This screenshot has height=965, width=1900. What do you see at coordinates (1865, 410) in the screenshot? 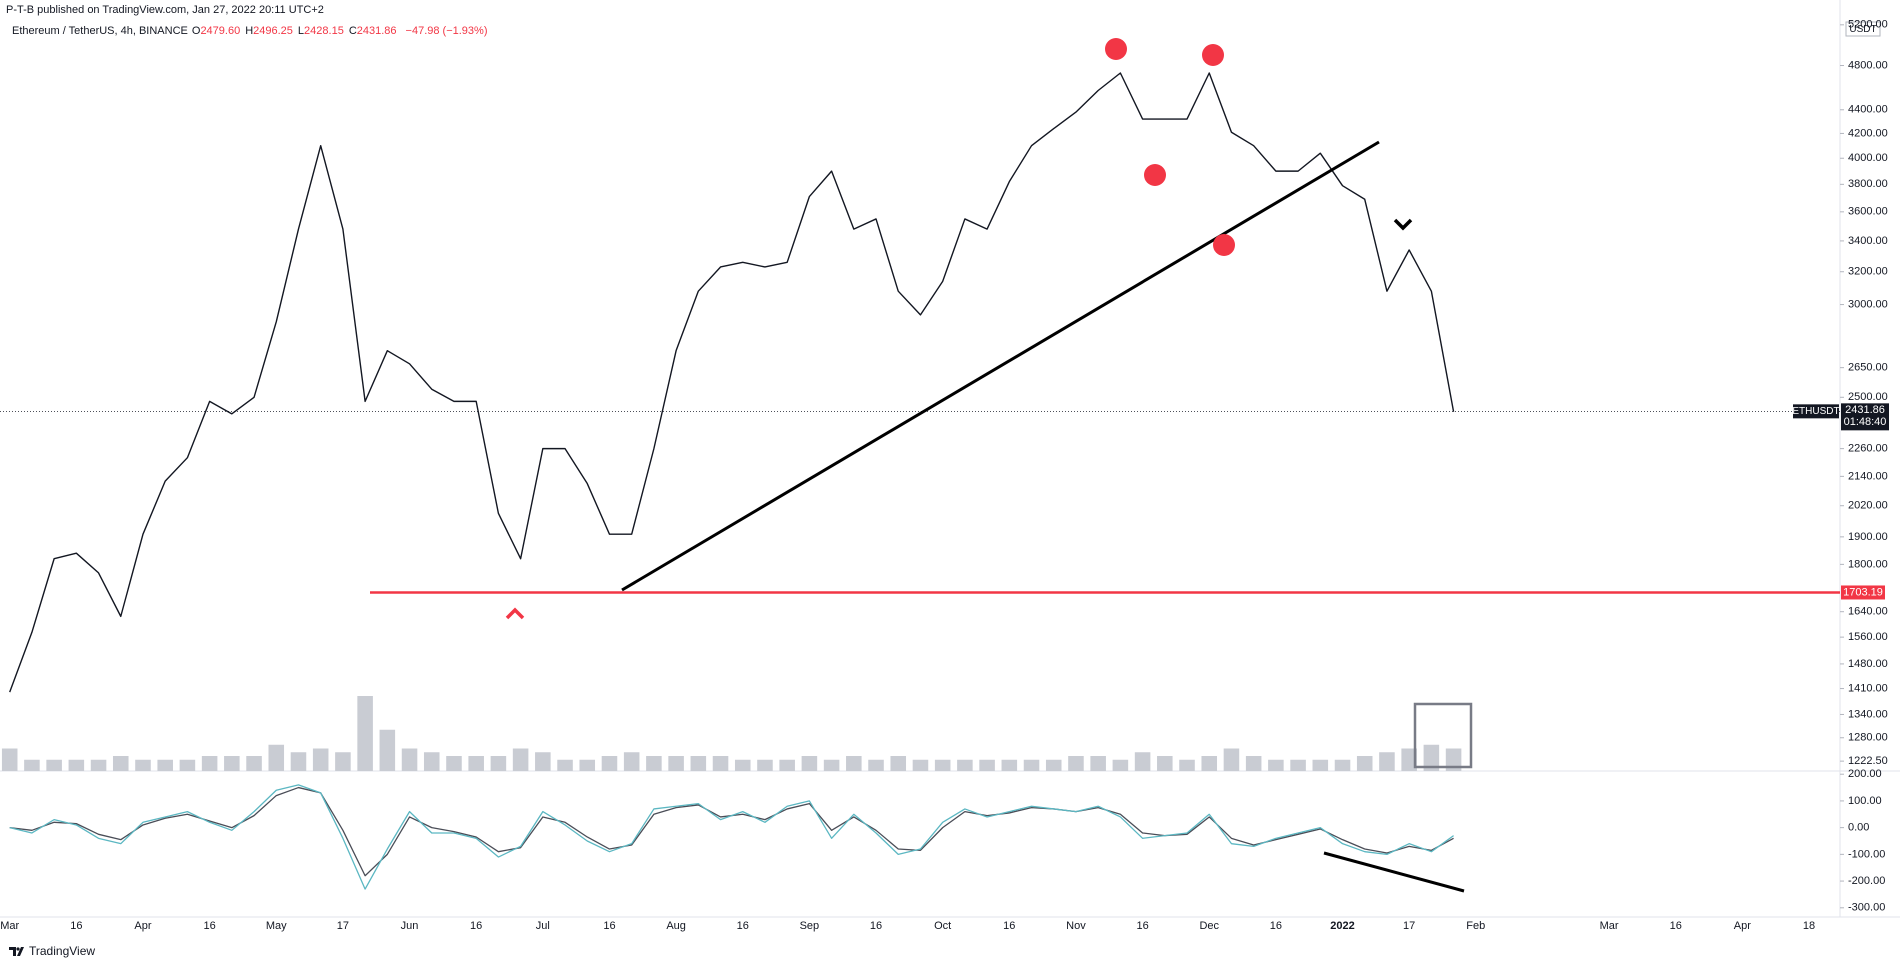
I see `last-price-label: 2431.86` at bounding box center [1865, 410].